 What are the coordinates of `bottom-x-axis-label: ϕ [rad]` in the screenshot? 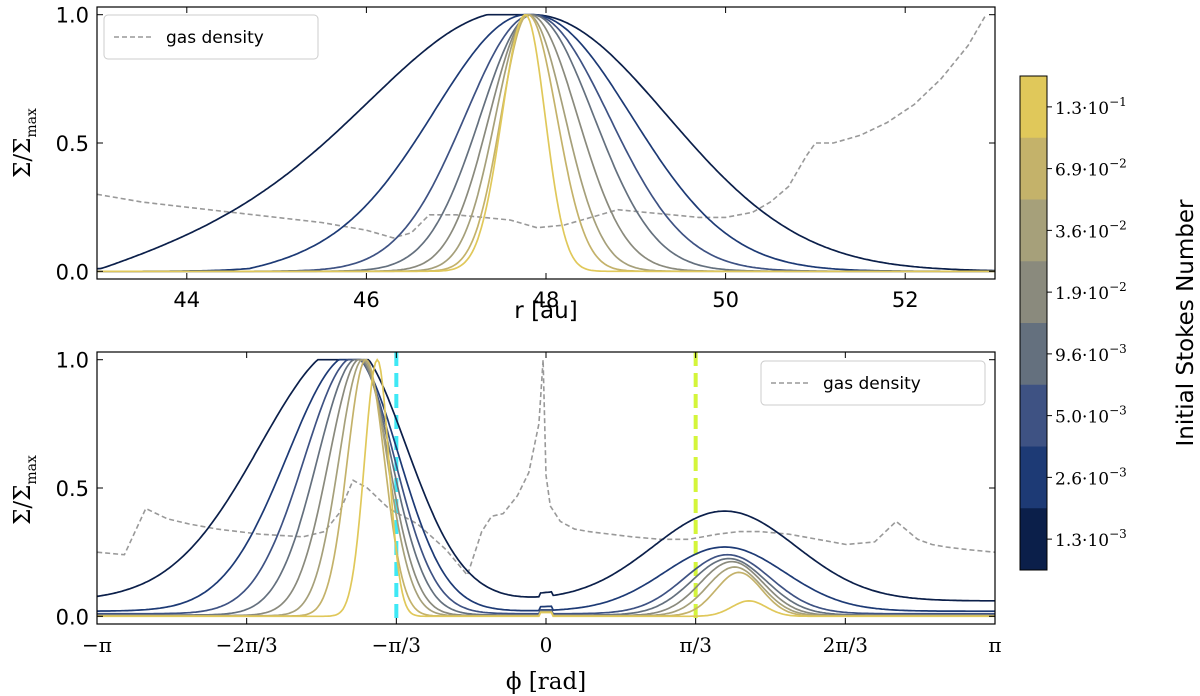 It's located at (546, 682).